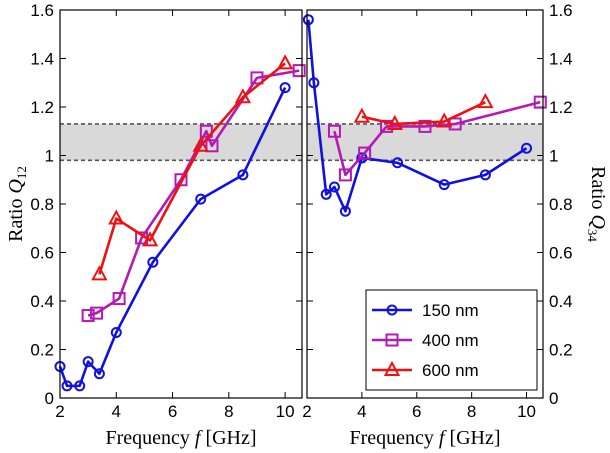 The width and height of the screenshot is (610, 453). What do you see at coordinates (450, 310) in the screenshot?
I see `legend-label: 150 nm` at bounding box center [450, 310].